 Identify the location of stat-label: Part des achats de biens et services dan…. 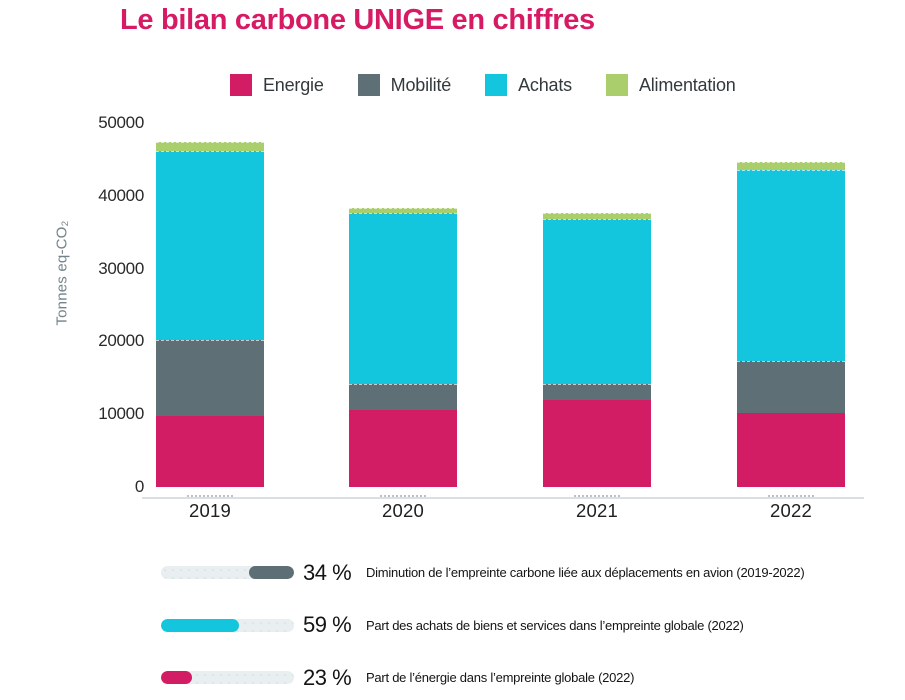
(555, 625).